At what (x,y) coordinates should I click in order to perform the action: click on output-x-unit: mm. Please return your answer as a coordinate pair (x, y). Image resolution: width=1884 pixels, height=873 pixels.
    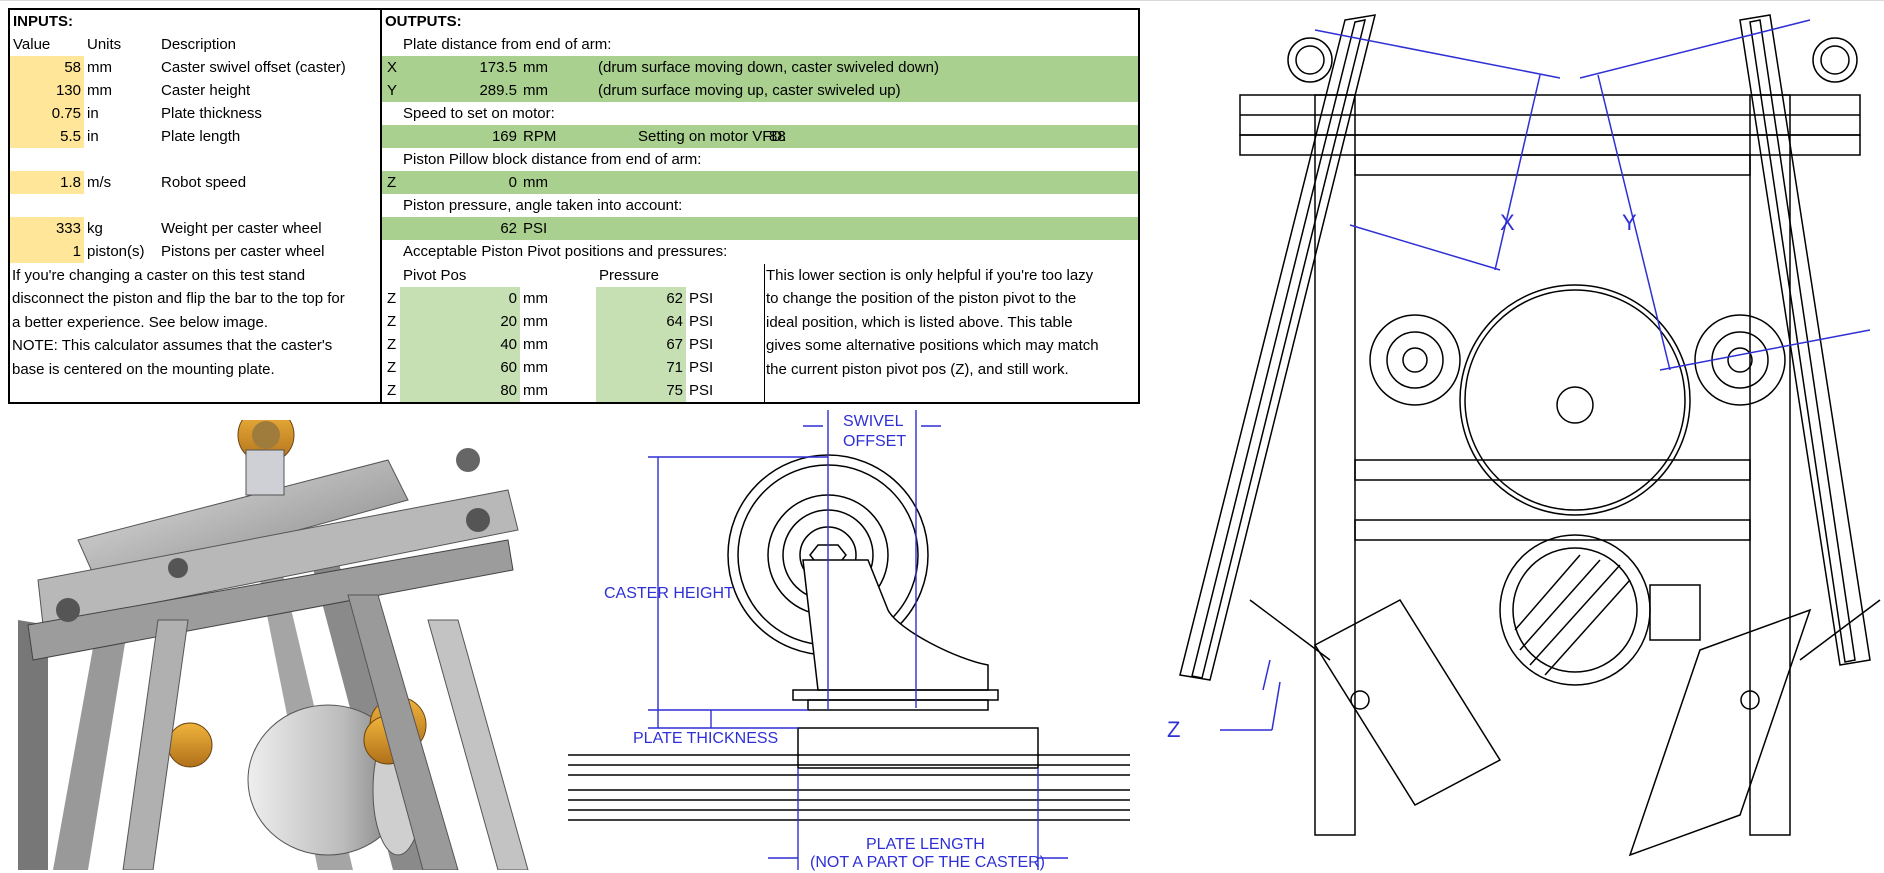
    Looking at the image, I should click on (535, 67).